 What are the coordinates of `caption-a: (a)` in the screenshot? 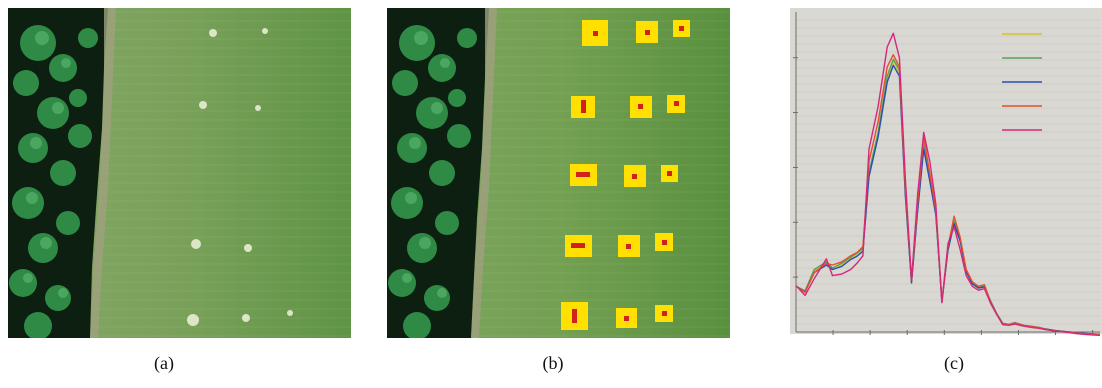 It's located at (164, 363).